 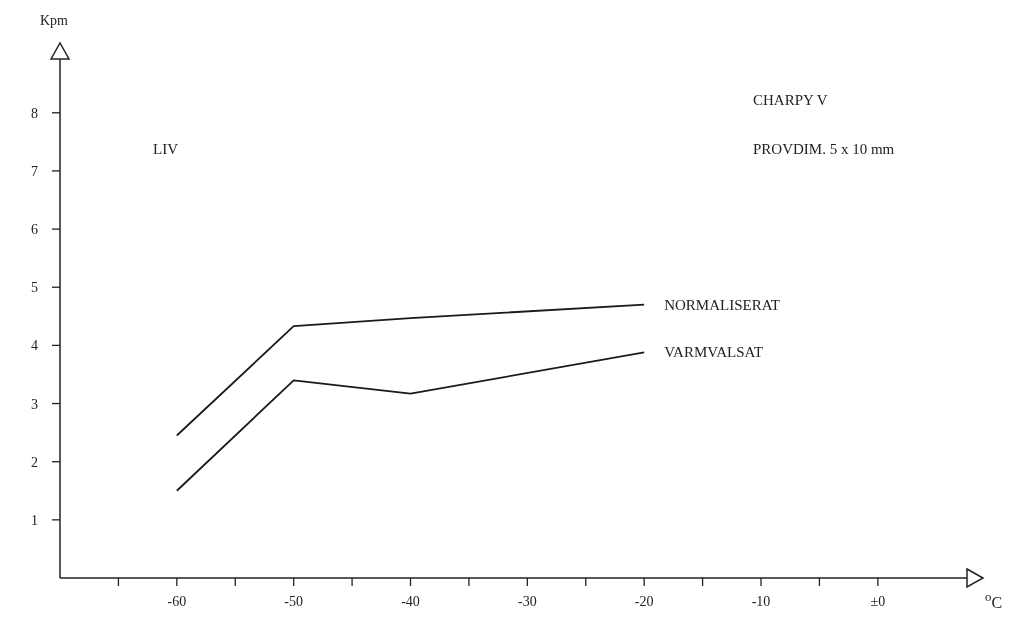 What do you see at coordinates (878, 601) in the screenshot?
I see `x-tick-label: ±0` at bounding box center [878, 601].